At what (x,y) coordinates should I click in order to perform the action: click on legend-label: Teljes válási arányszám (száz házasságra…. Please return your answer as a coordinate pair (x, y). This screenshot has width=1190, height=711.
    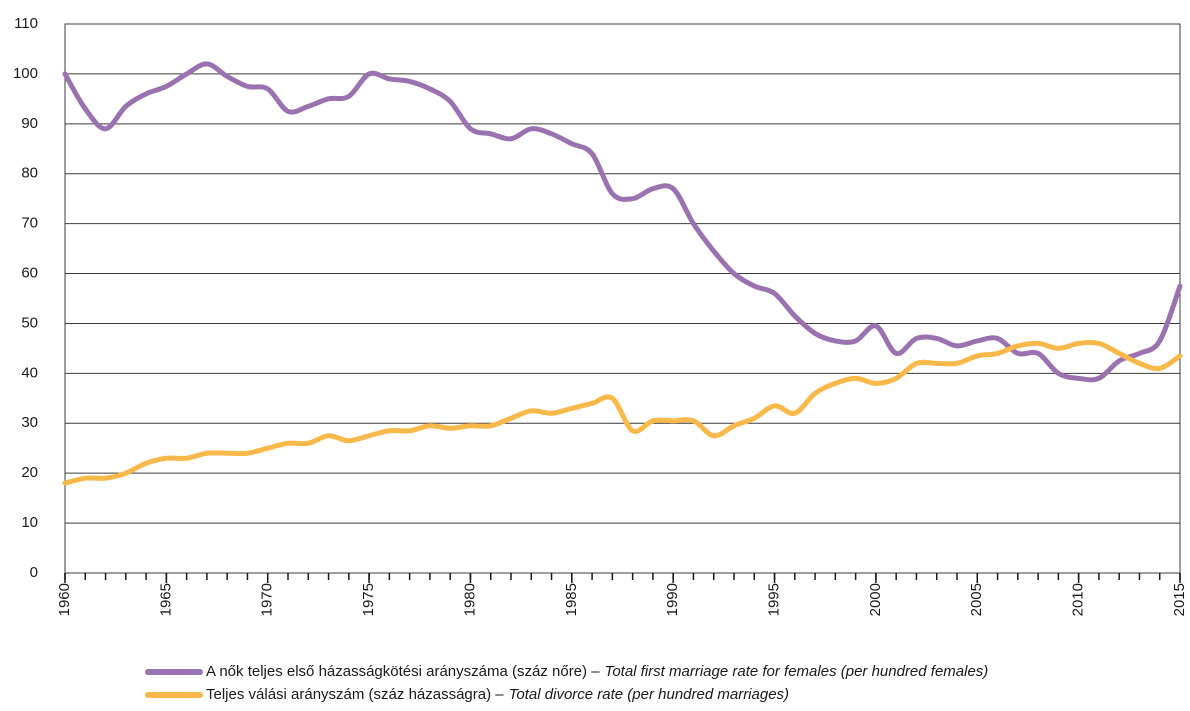
    Looking at the image, I should click on (497, 694).